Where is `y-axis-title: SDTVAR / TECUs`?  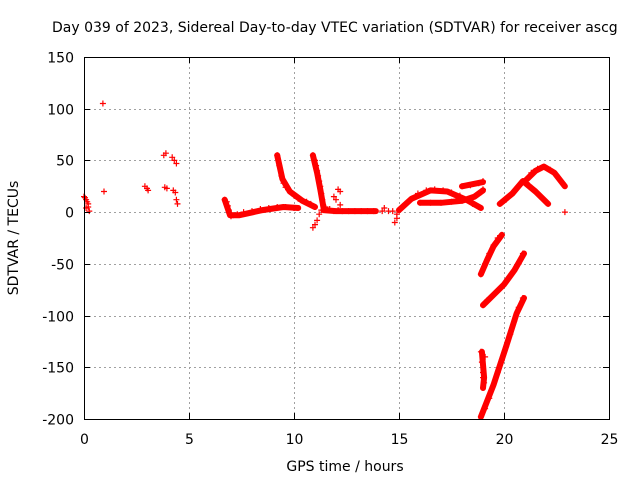
y-axis-title: SDTVAR / TECUs is located at coordinates (14, 238).